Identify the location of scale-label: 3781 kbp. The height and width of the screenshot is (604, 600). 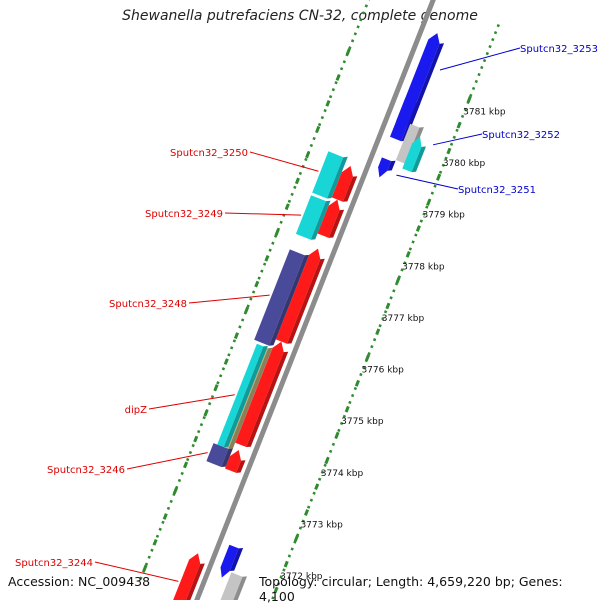
(484, 112).